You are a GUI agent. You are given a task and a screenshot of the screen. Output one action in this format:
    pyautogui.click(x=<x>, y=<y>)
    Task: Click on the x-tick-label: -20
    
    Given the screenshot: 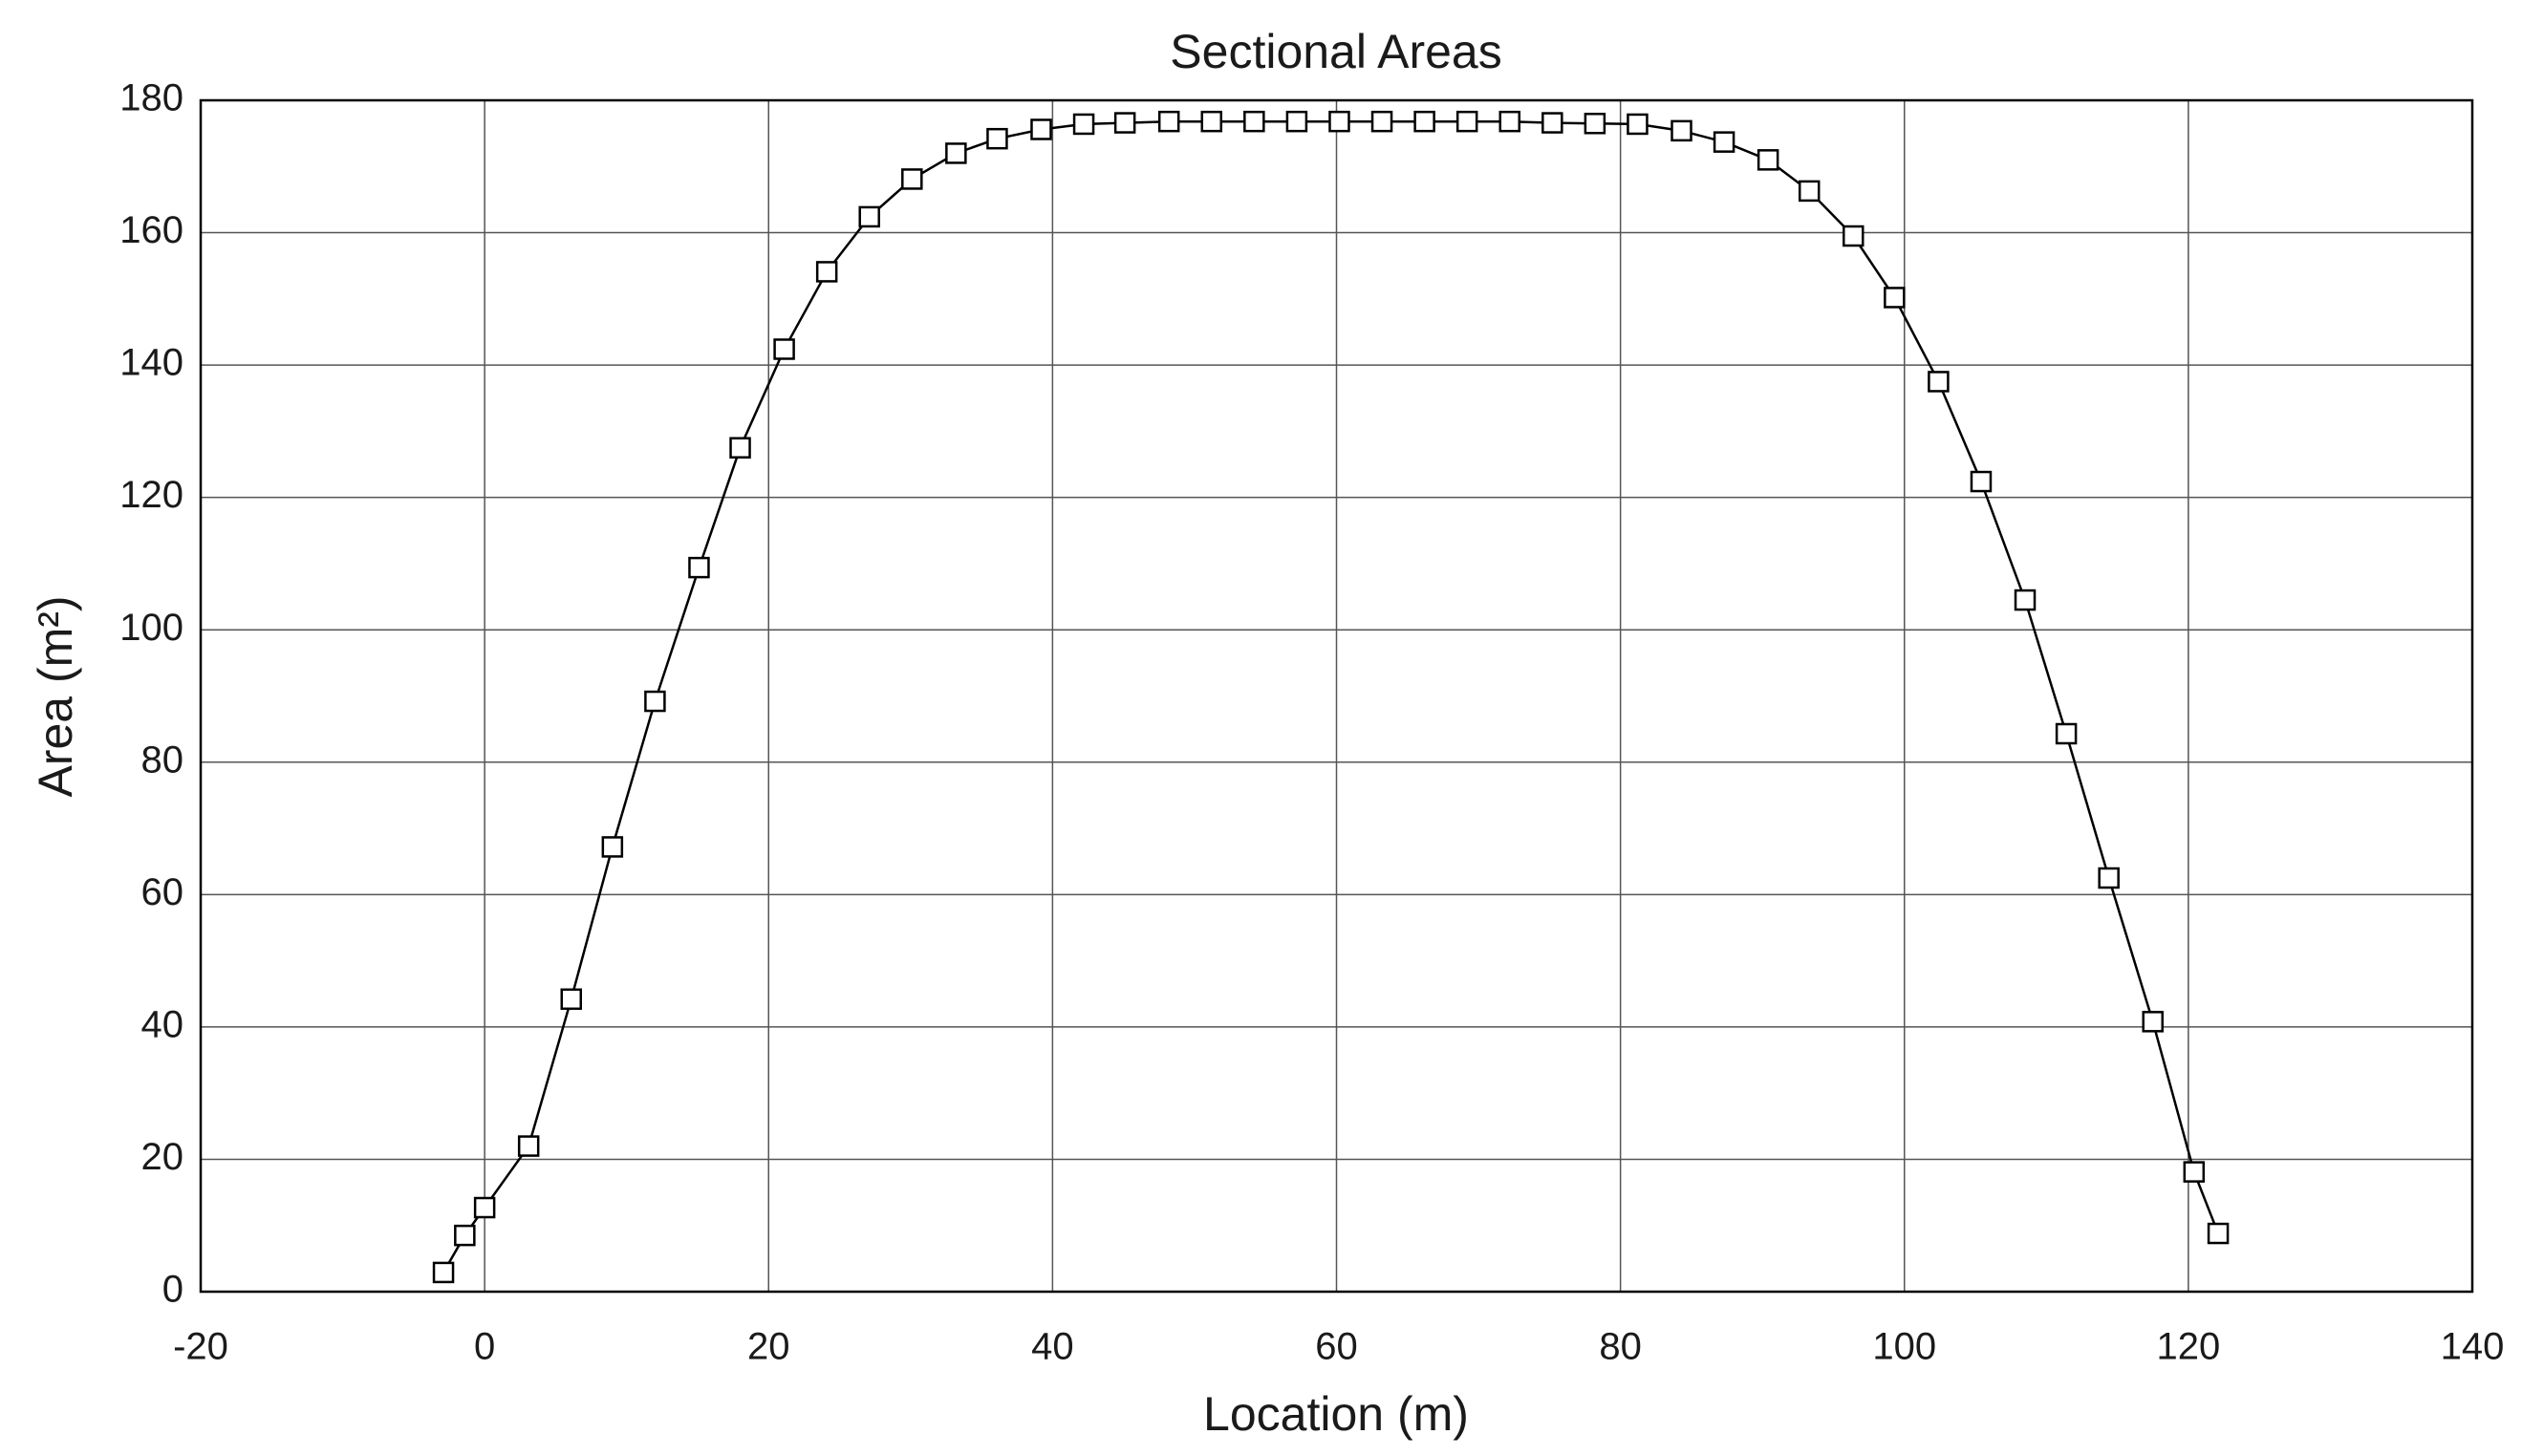 What is the action you would take?
    pyautogui.click(x=201, y=1347)
    